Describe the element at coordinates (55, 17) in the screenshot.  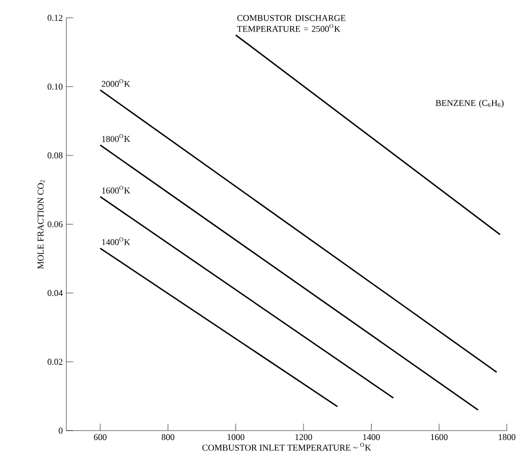
I see `y-tick-label: 0.12` at that location.